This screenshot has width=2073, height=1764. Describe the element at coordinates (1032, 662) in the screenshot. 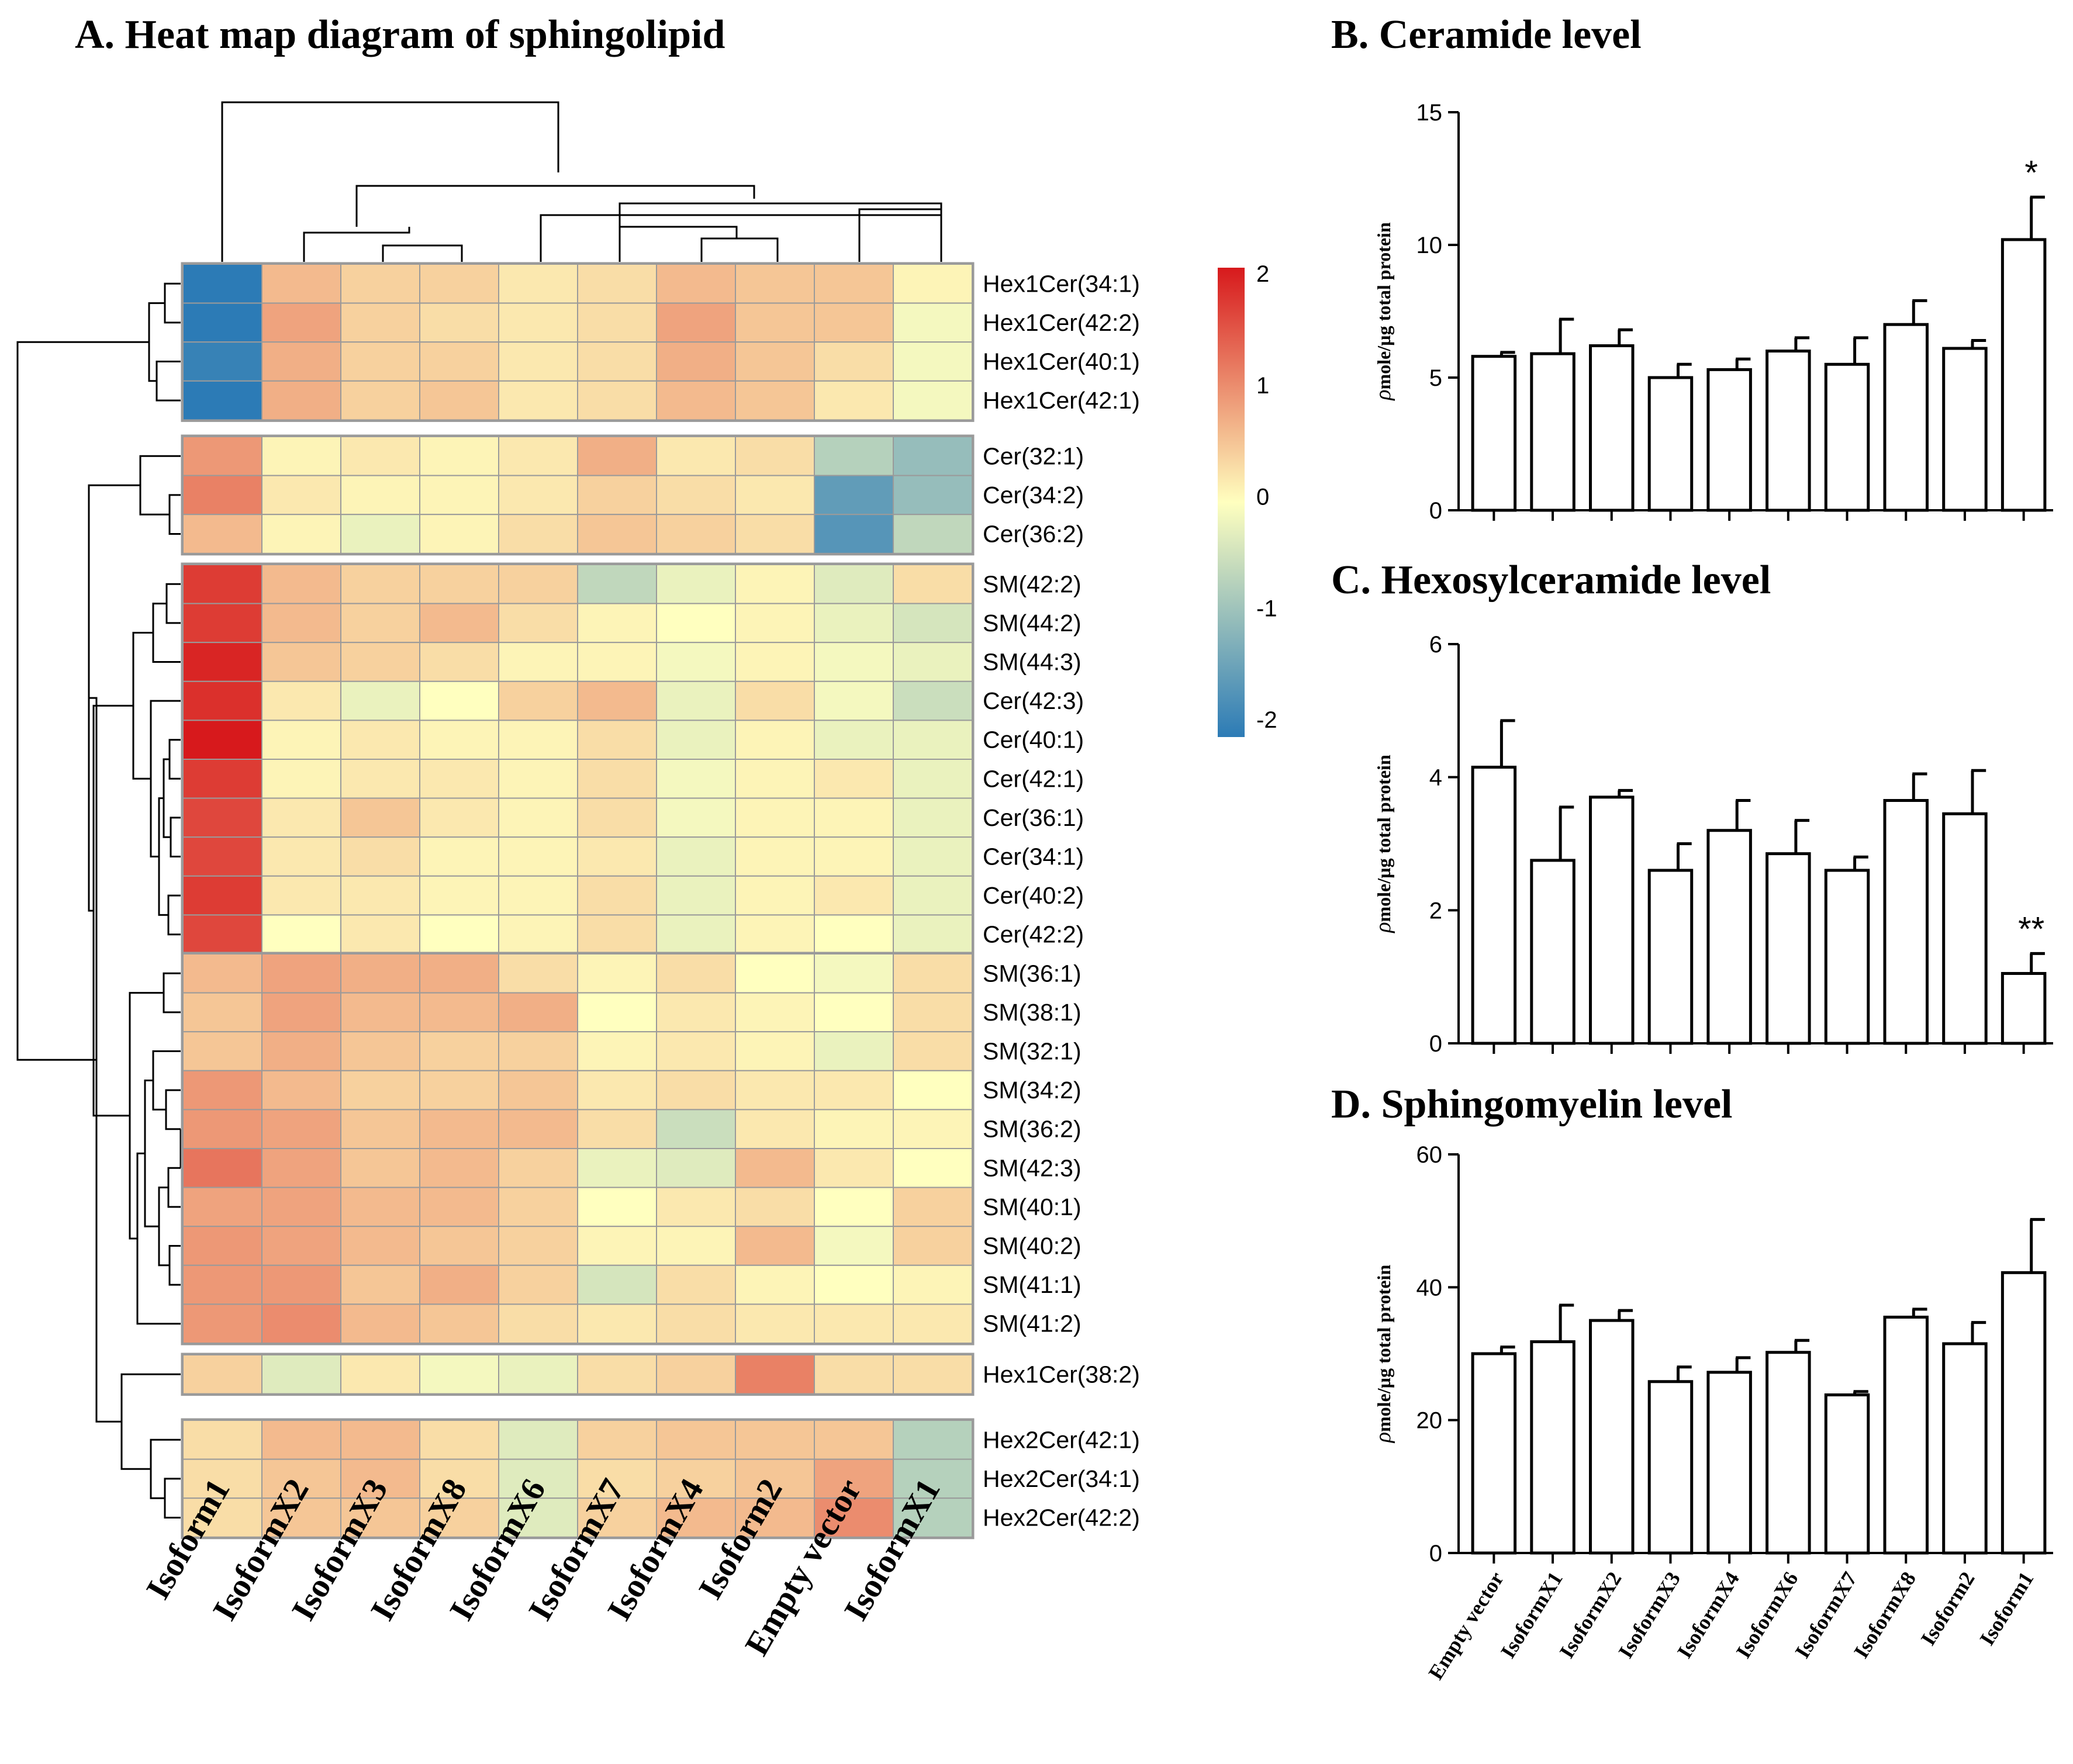

I see `row-label-sm-44-3: SM(44:3)` at that location.